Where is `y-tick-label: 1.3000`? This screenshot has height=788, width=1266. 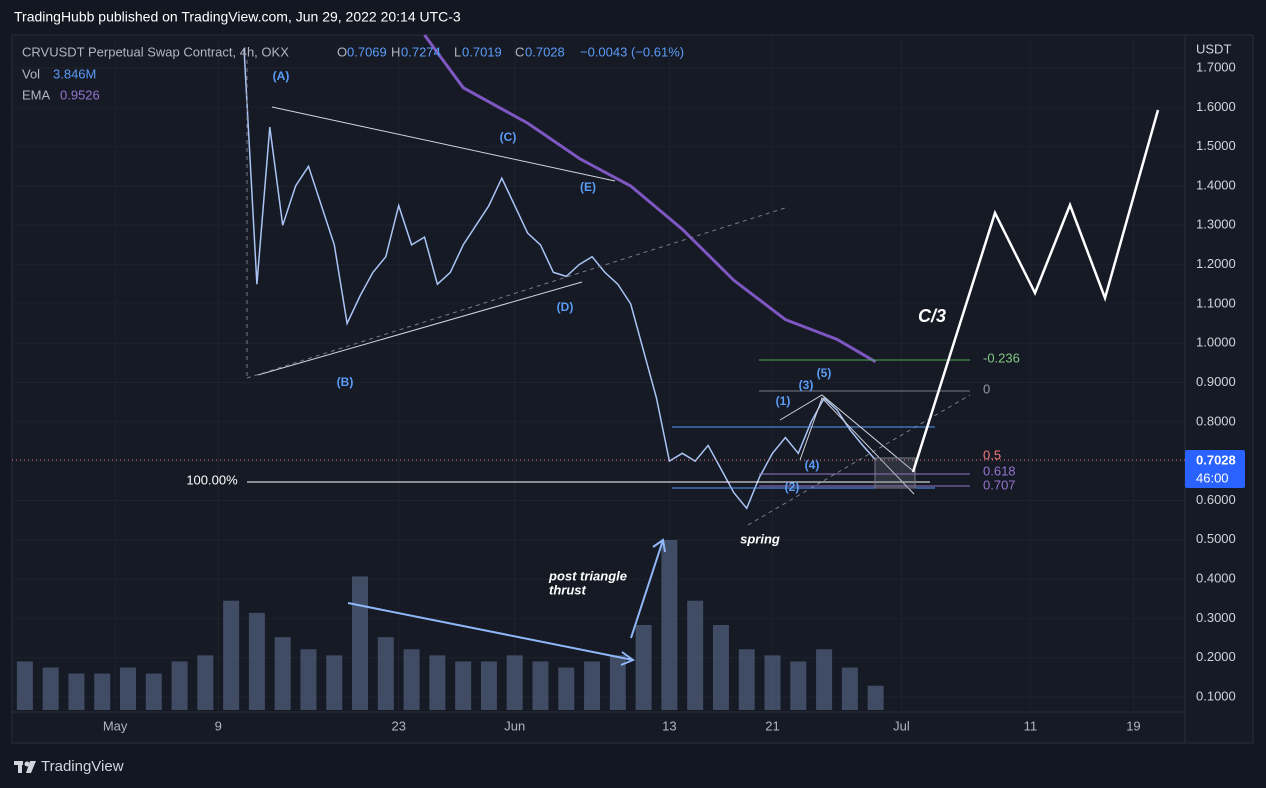
y-tick-label: 1.3000 is located at coordinates (1216, 224).